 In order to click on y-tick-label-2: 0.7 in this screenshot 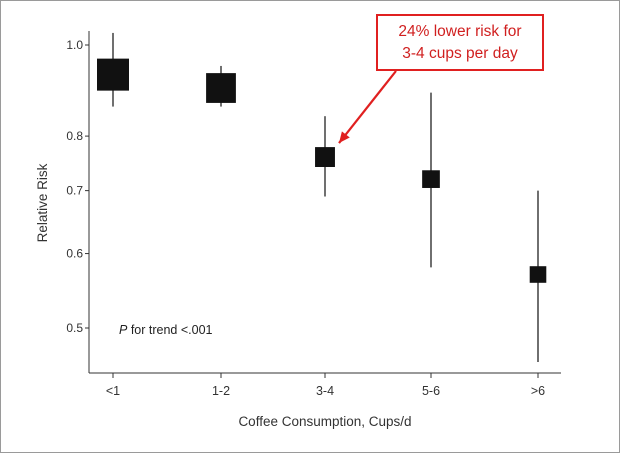, I will do `click(74, 191)`.